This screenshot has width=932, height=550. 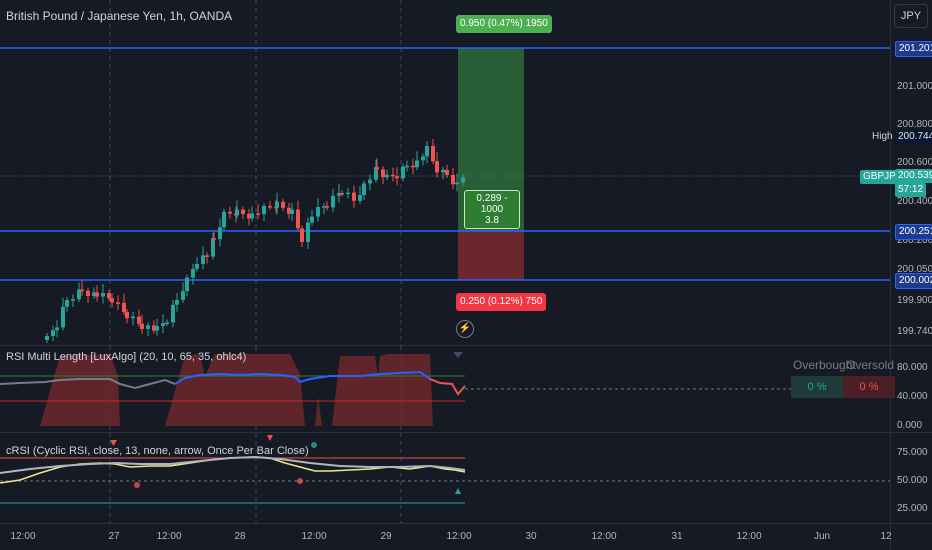 I want to click on stop-price-tag: 200.002, so click(x=913, y=281).